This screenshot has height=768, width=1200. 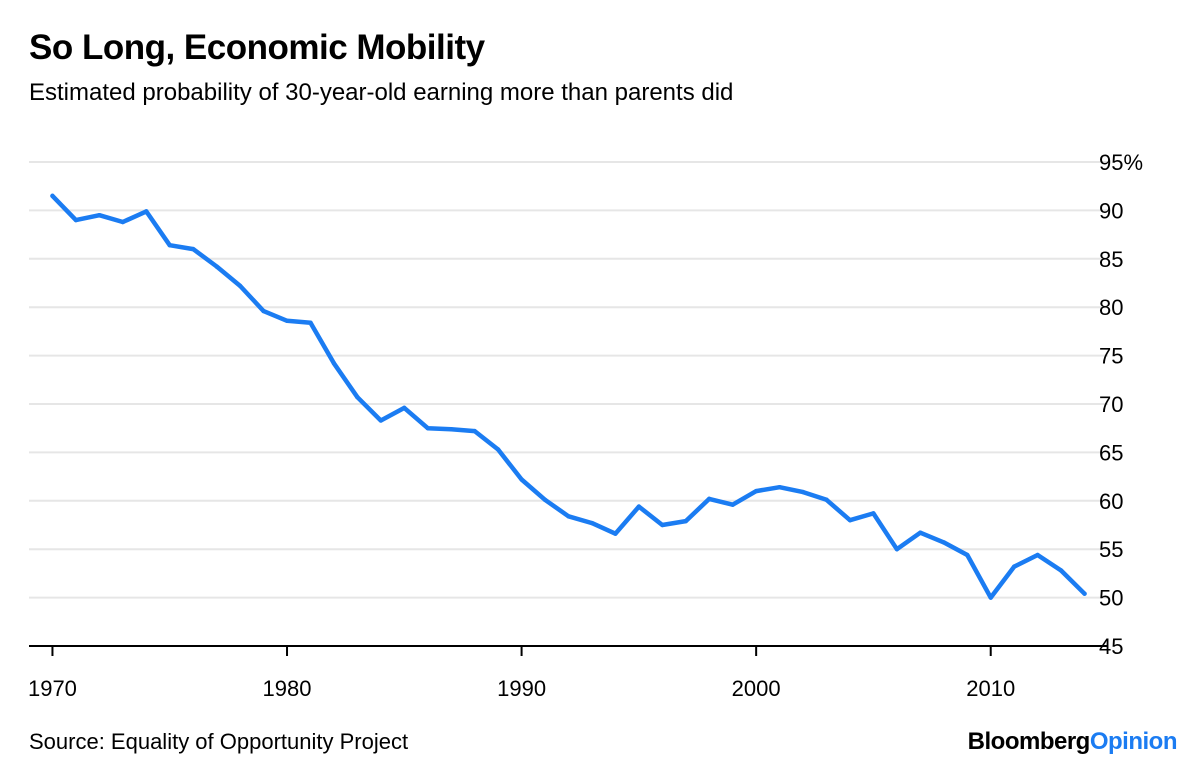 I want to click on source-note: Source: Equality of Opportunity Project, so click(x=219, y=741).